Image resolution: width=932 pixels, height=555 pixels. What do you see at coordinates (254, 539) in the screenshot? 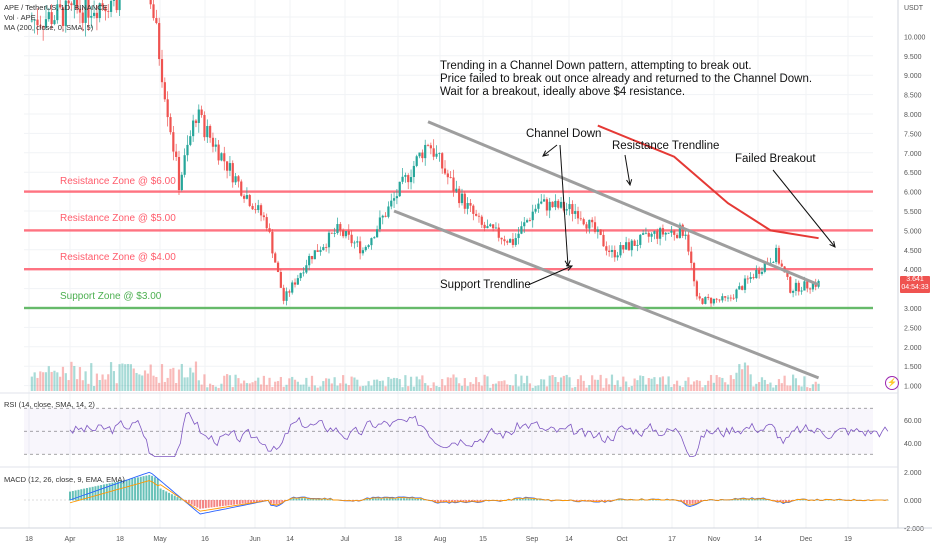
I see `time-tick-label: Jun` at bounding box center [254, 539].